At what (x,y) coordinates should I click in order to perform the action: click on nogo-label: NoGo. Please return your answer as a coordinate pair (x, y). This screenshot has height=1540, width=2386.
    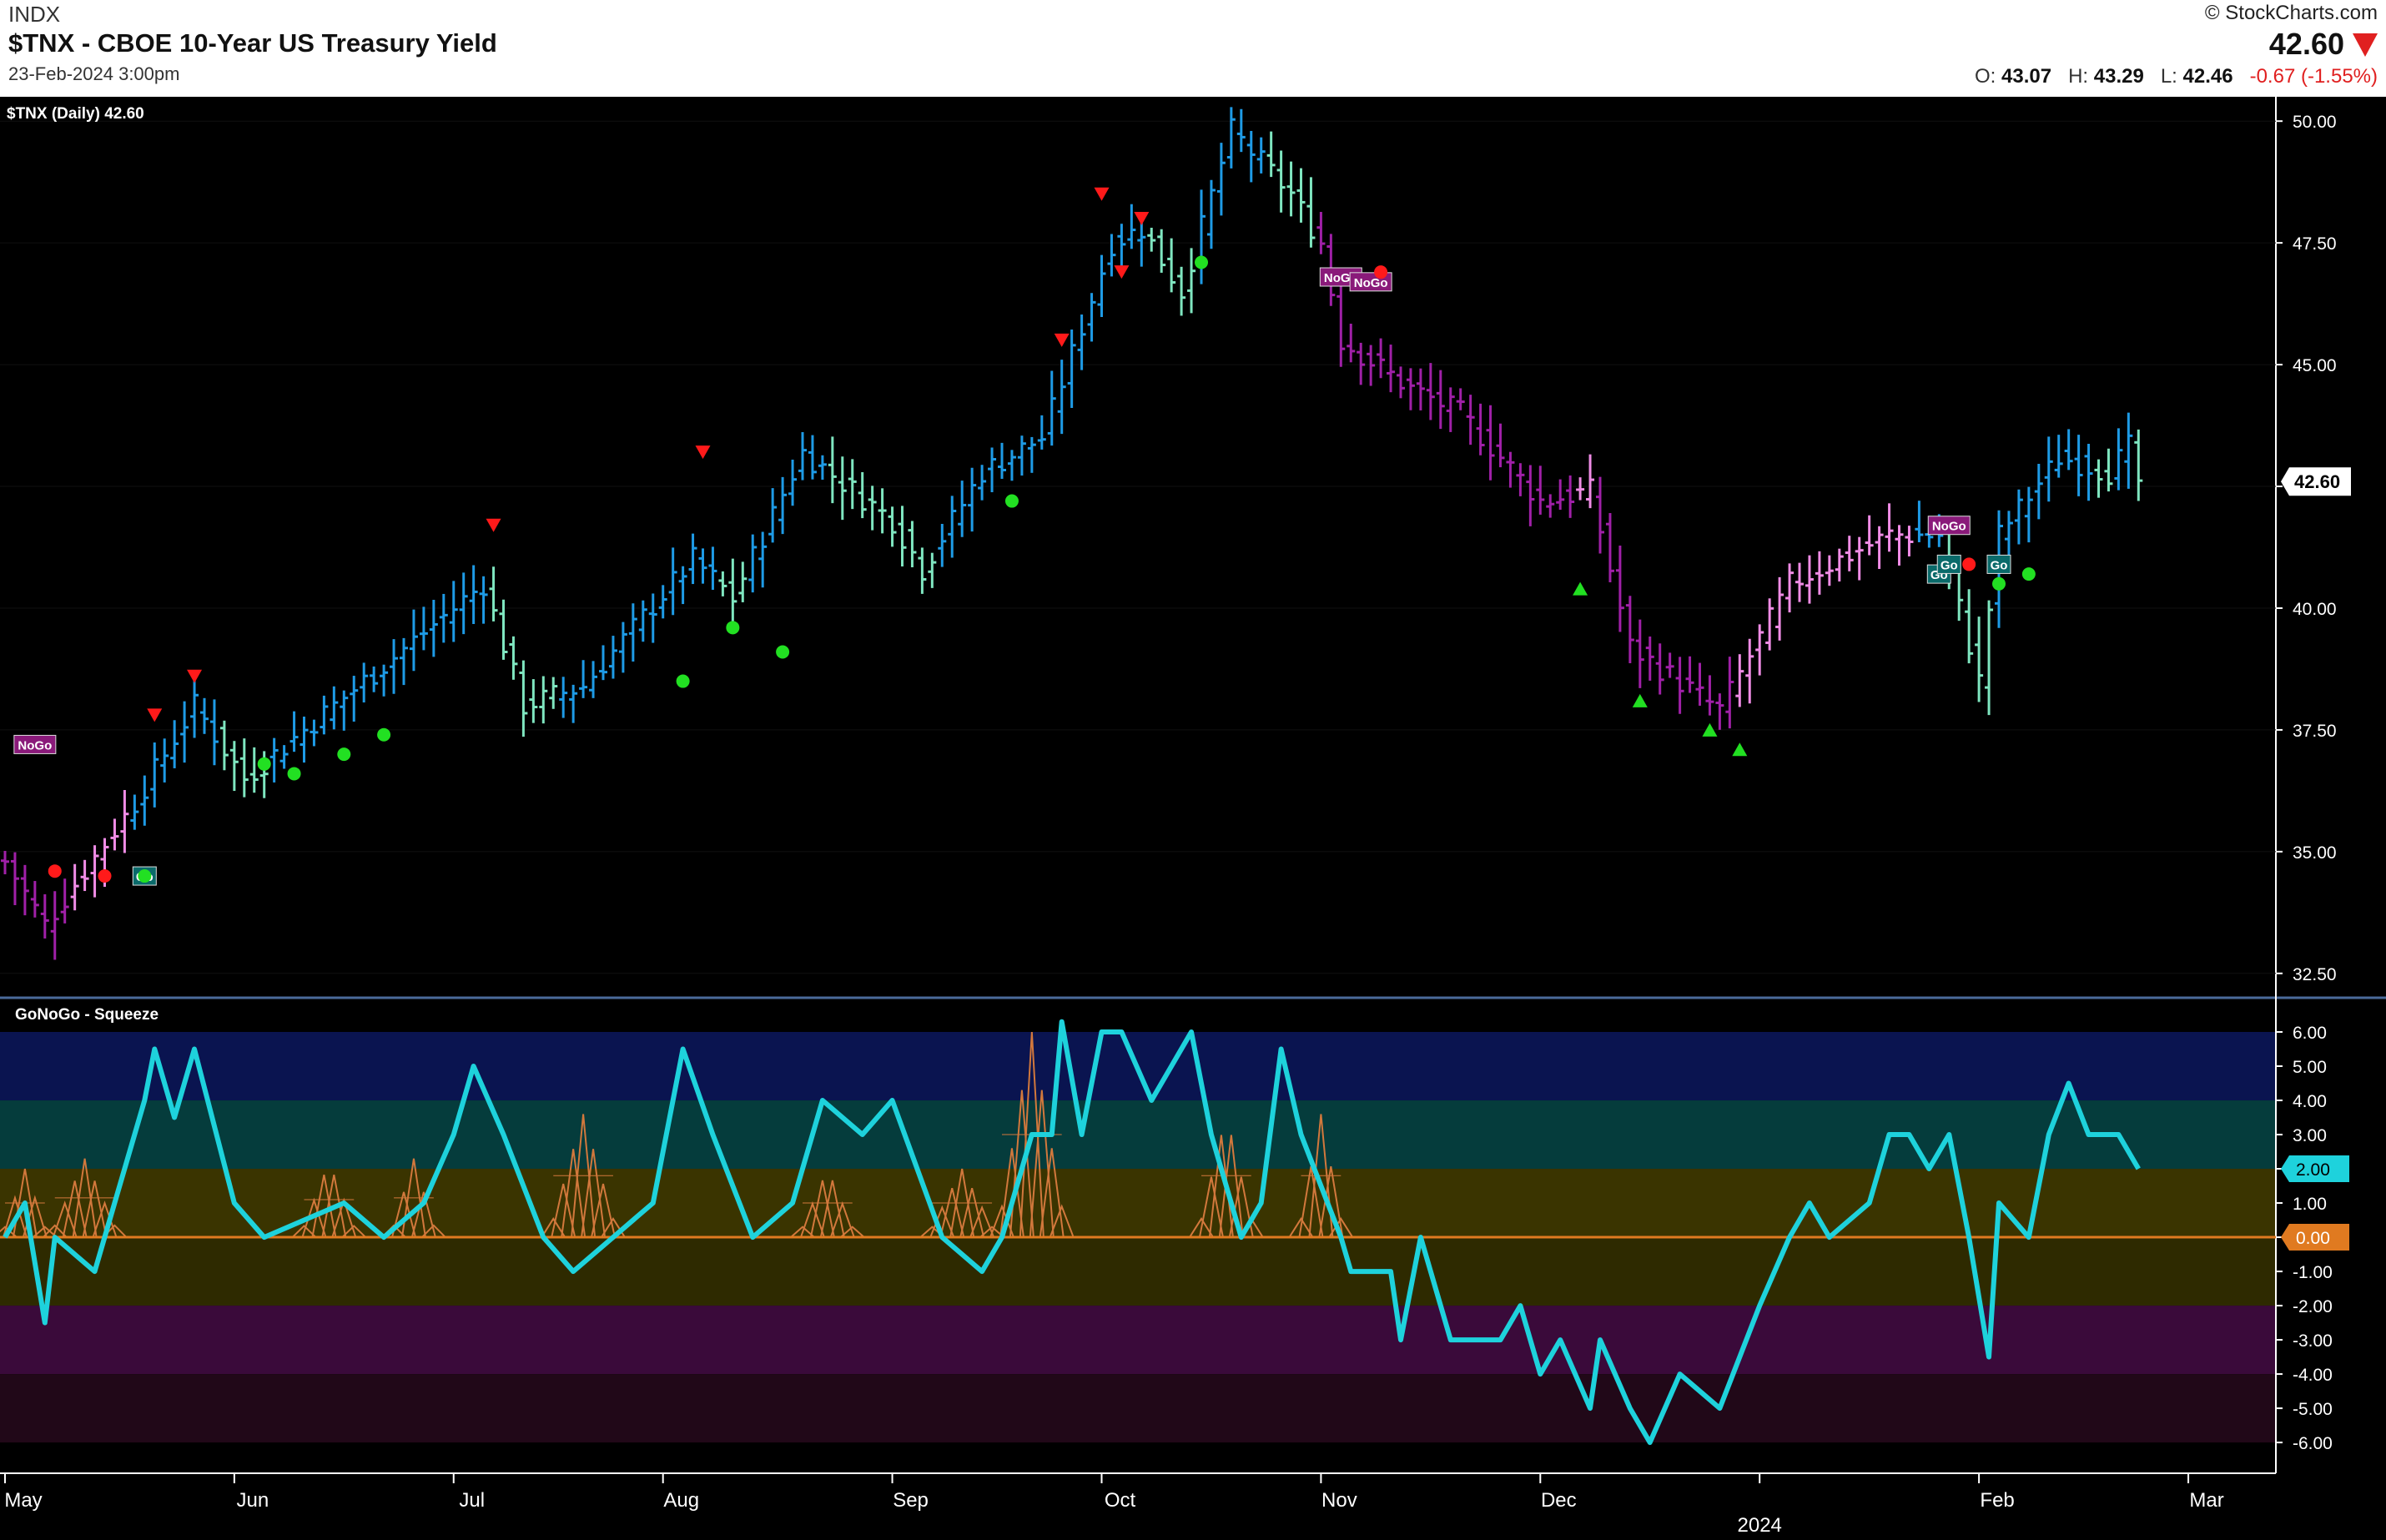
    Looking at the image, I should click on (35, 744).